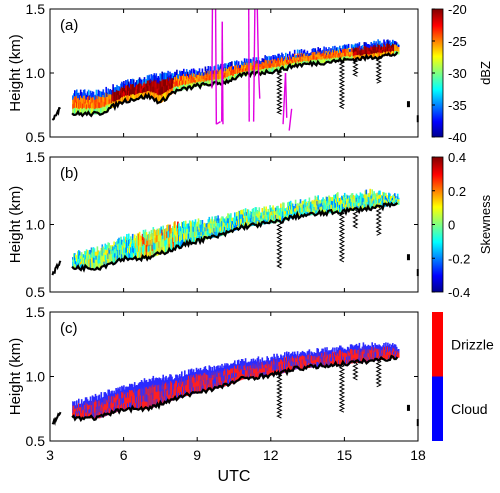 The image size is (500, 493). What do you see at coordinates (234, 476) in the screenshot?
I see `x-axis-label: UTC` at bounding box center [234, 476].